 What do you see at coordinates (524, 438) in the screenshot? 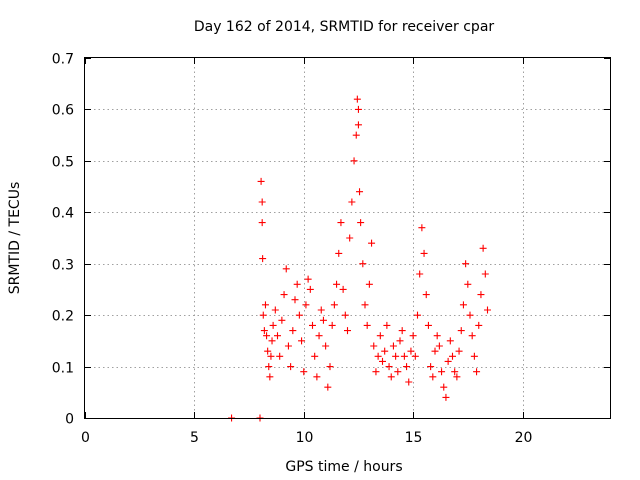
I see `x-tick-label: 20` at bounding box center [524, 438].